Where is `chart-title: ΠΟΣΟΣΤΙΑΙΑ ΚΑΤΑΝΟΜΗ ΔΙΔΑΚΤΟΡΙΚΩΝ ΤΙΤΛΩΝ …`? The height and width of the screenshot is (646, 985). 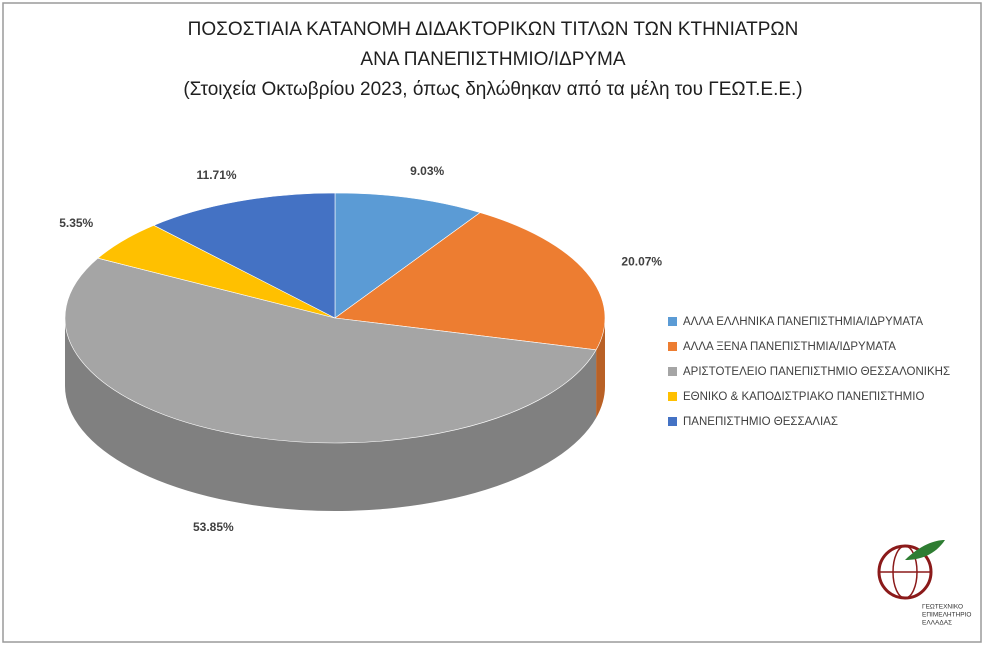
chart-title: ΠΟΣΟΣΤΙΑΙΑ ΚΑΤΑΝΟΜΗ ΔΙΔΑΚΤΟΡΙΚΩΝ ΤΙΤΛΩΝ … is located at coordinates (493, 29).